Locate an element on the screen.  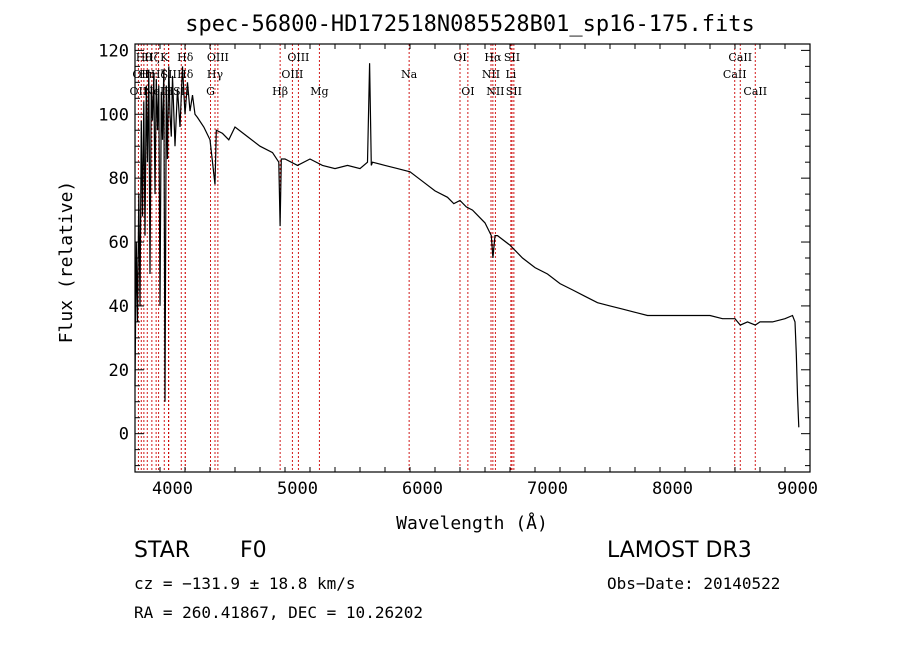
line-marker-label: Li is located at coordinates (510, 74).